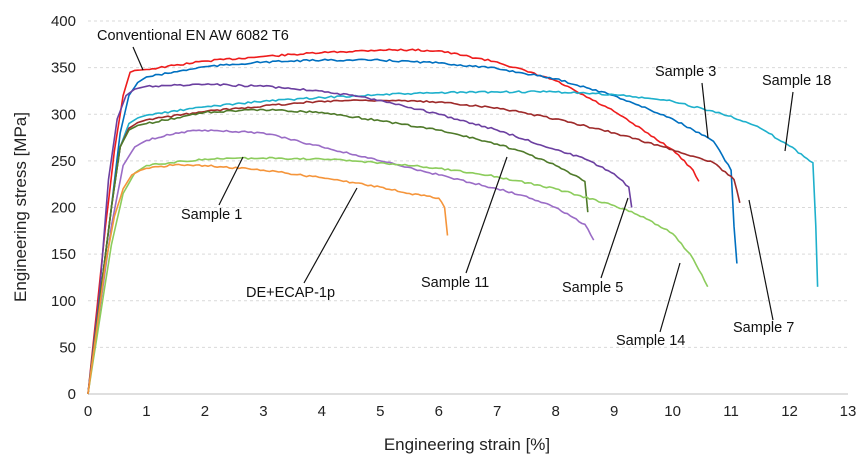  I want to click on y-axis-title: Engineering stress [MPa], so click(20, 207).